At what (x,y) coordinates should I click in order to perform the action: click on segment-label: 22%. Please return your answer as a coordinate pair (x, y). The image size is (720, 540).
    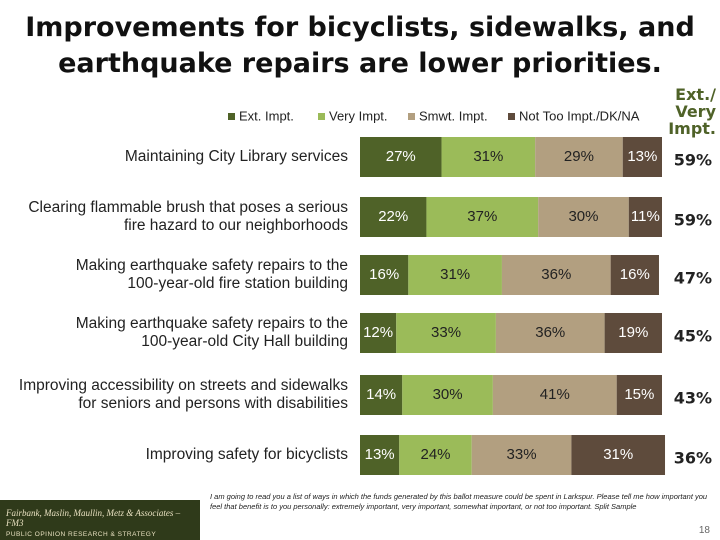
    Looking at the image, I should click on (393, 216).